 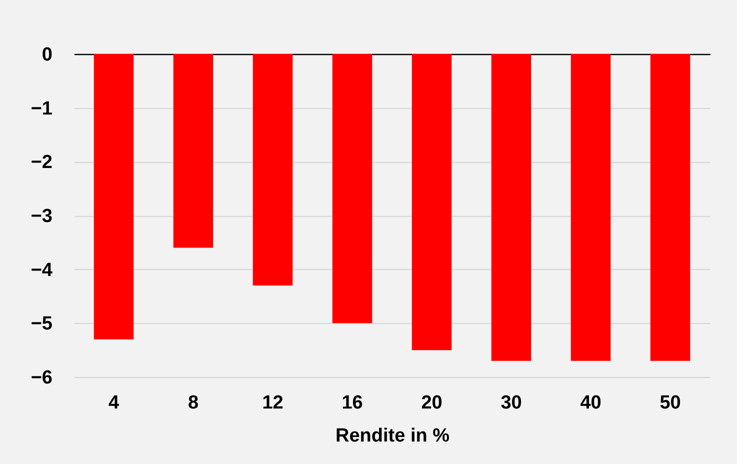 What do you see at coordinates (41, 270) in the screenshot?
I see `y-tick-label: −4` at bounding box center [41, 270].